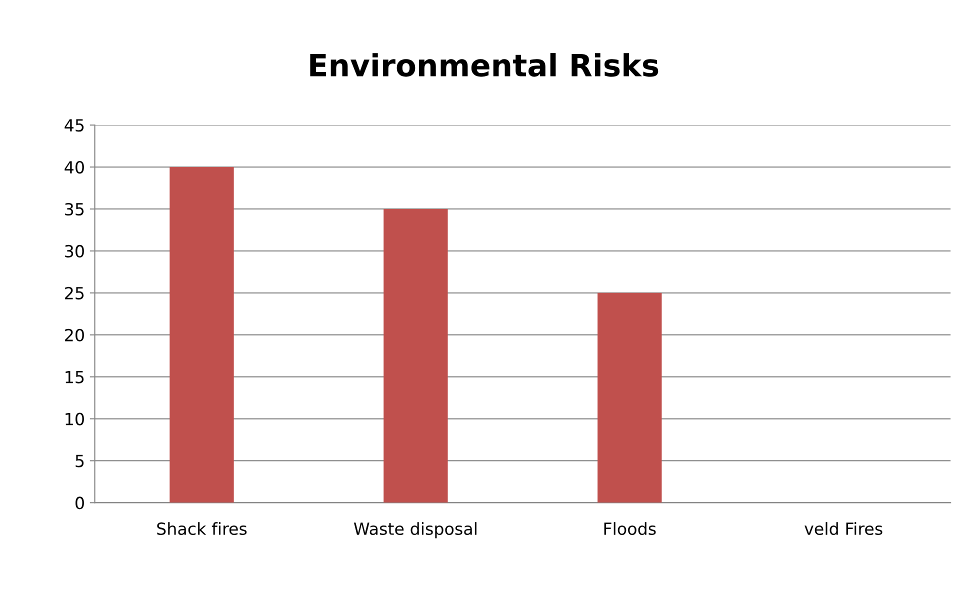  I want to click on x-tick-label: Floods, so click(630, 529).